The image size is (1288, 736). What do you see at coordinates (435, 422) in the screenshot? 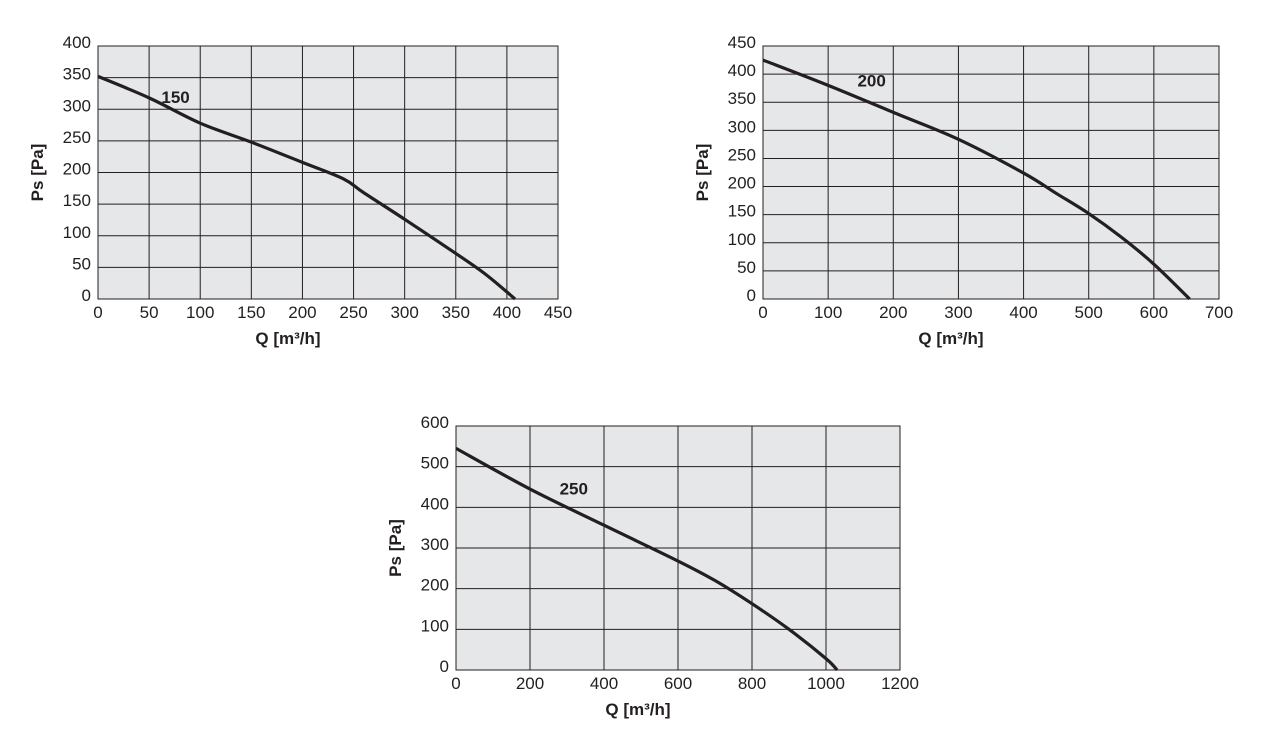
I see `y-tick-label: 600` at bounding box center [435, 422].